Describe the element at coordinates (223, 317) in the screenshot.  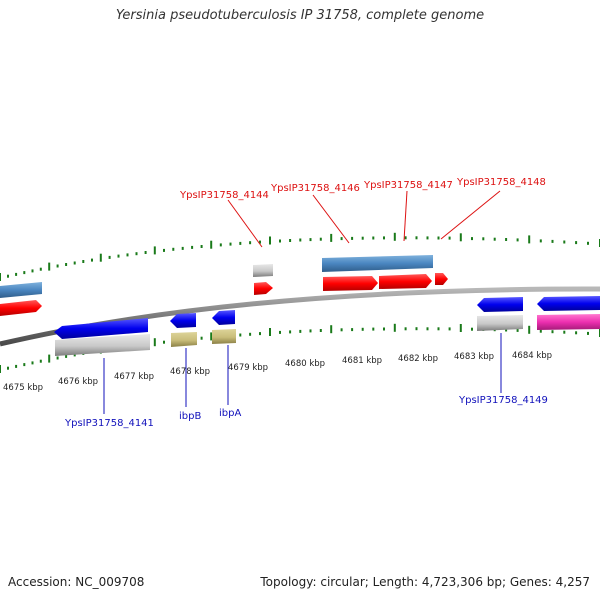
I see `gene-blue-ibpA-arrow` at that location.